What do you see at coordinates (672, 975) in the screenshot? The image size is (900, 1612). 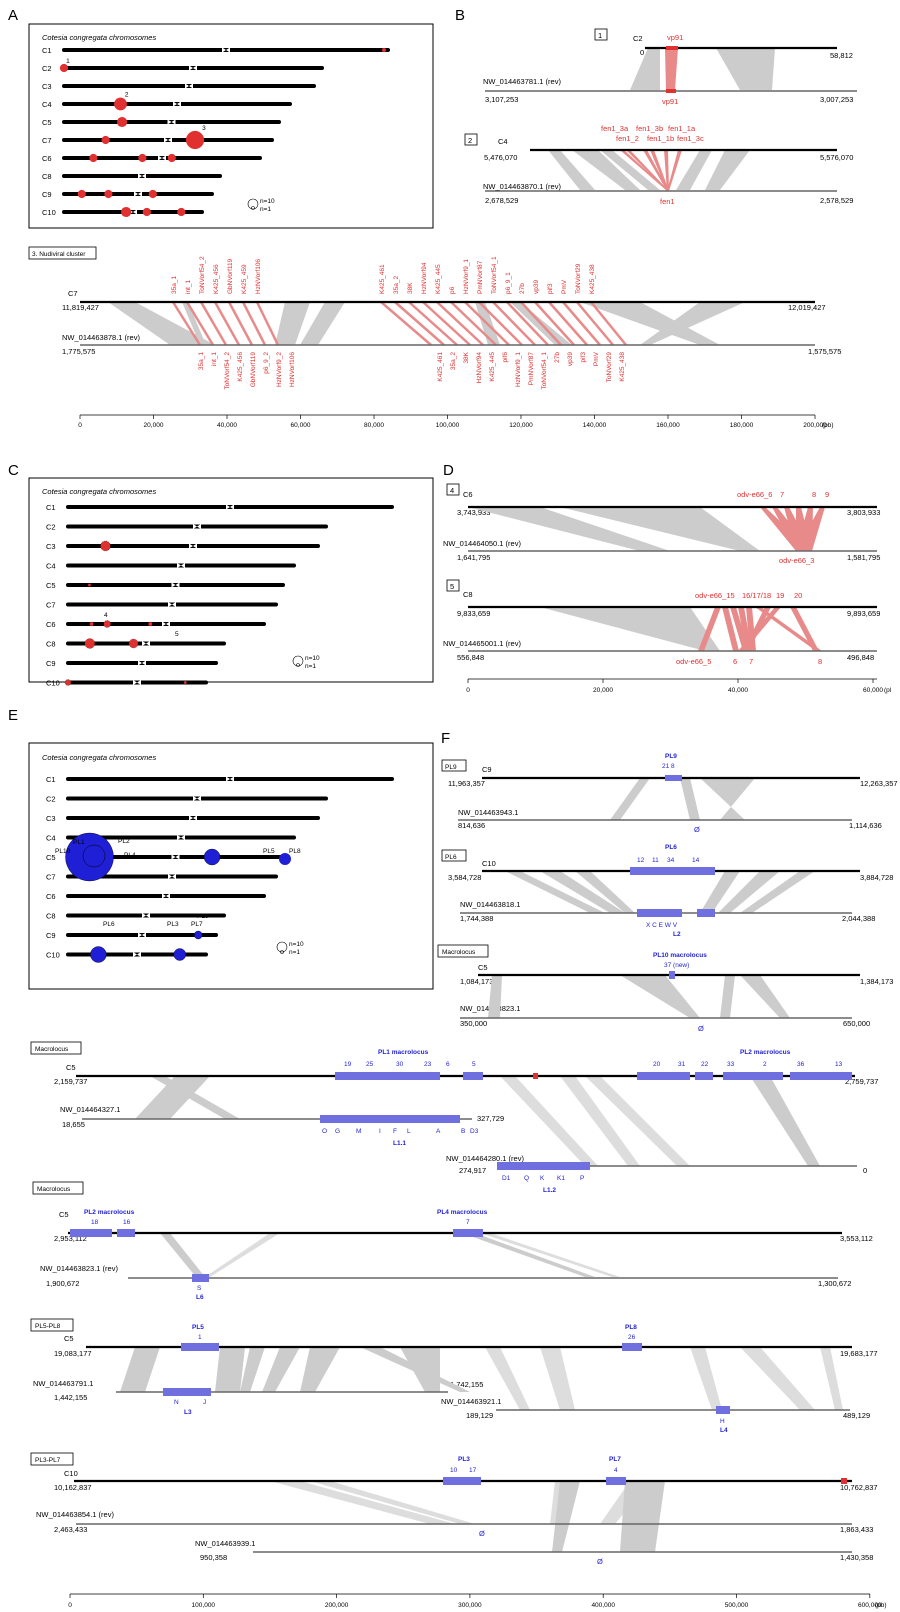 I see `panel-f-pl10-block` at bounding box center [672, 975].